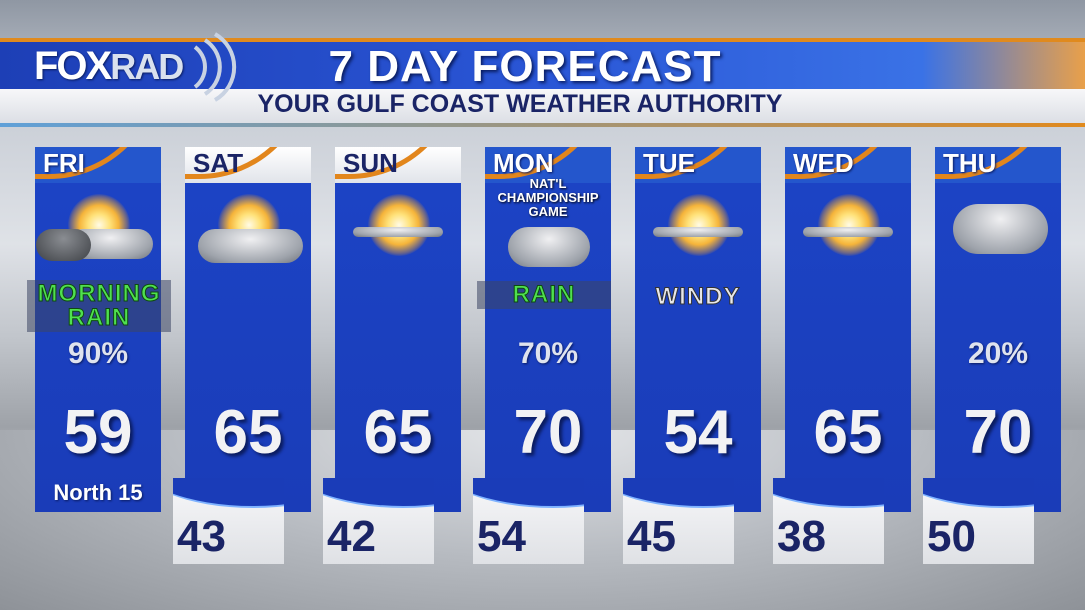  I want to click on day-label: SUN, so click(370, 163).